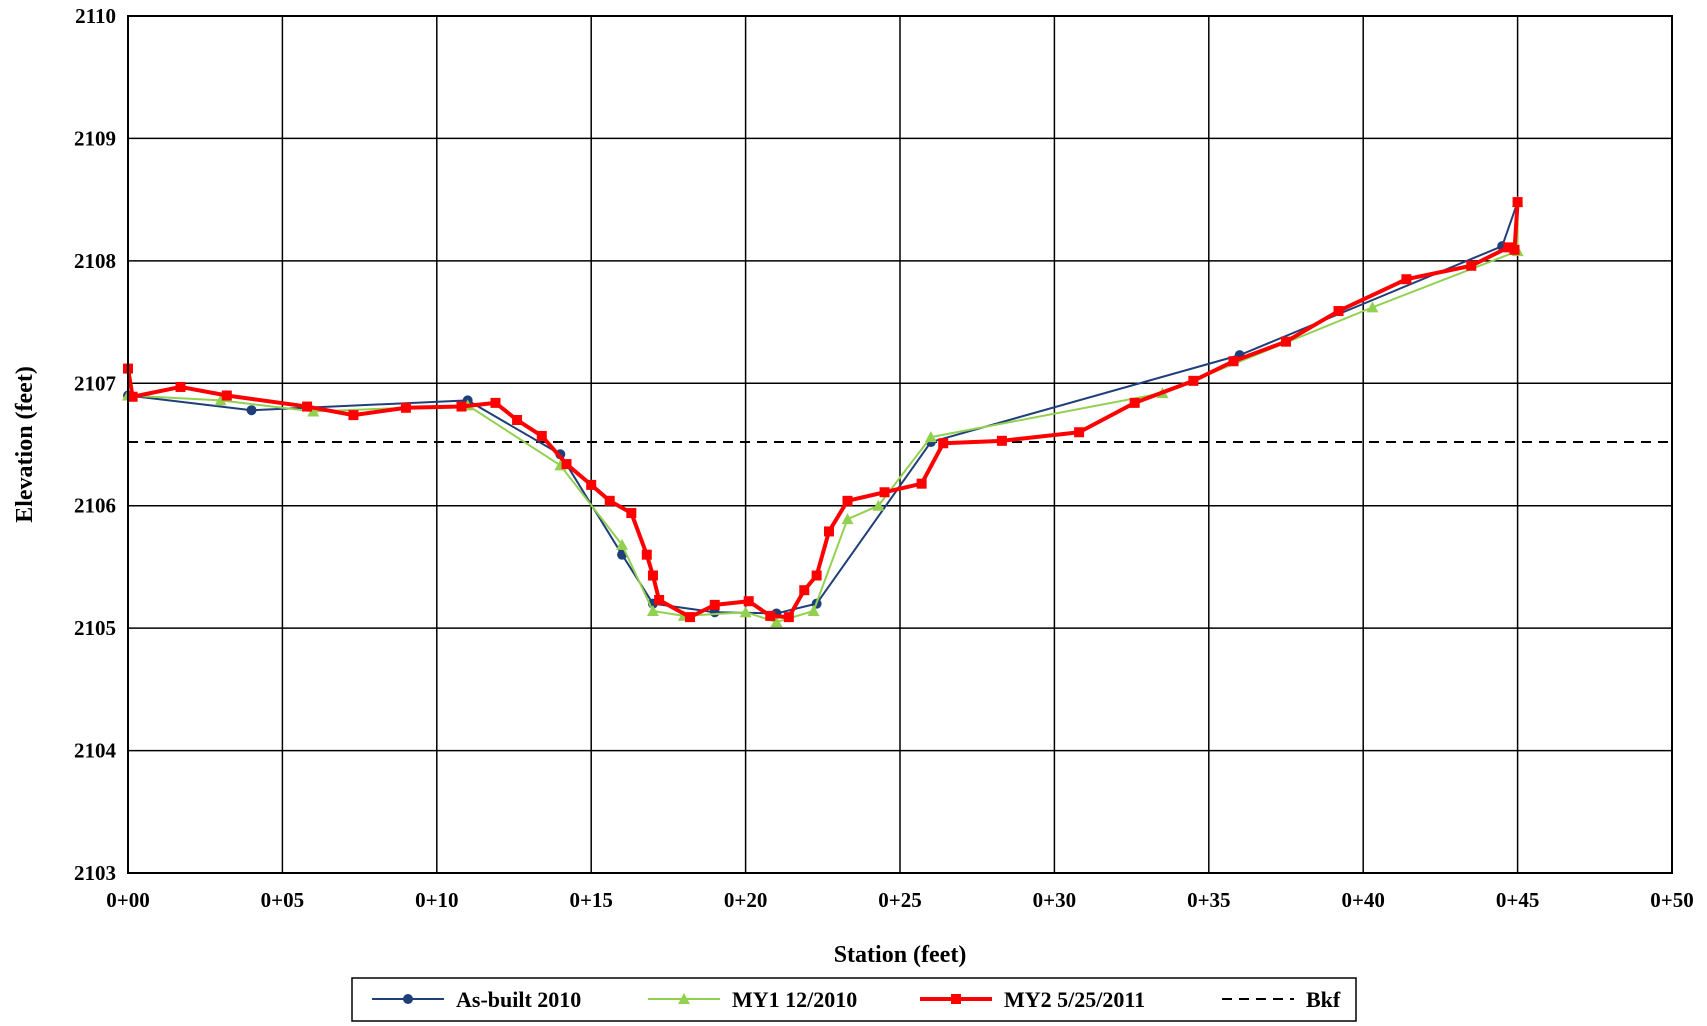 This screenshot has width=1707, height=1026. I want to click on y-tick-label: 2109, so click(95, 138).